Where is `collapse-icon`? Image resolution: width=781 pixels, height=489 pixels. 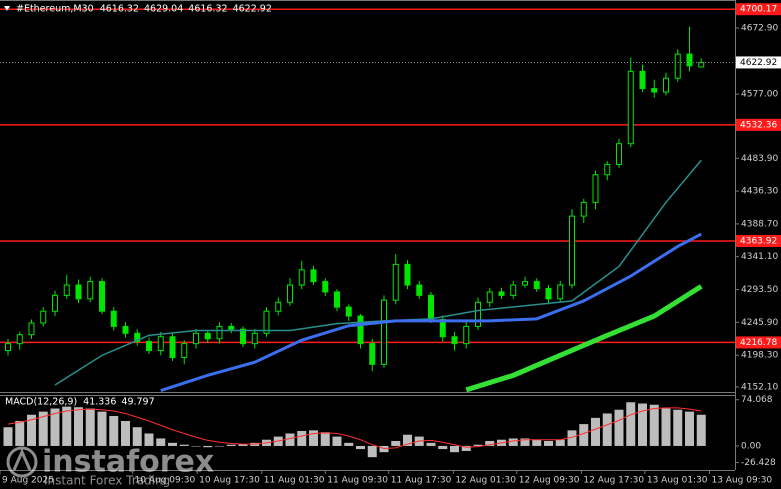 collapse-icon is located at coordinates (7, 8).